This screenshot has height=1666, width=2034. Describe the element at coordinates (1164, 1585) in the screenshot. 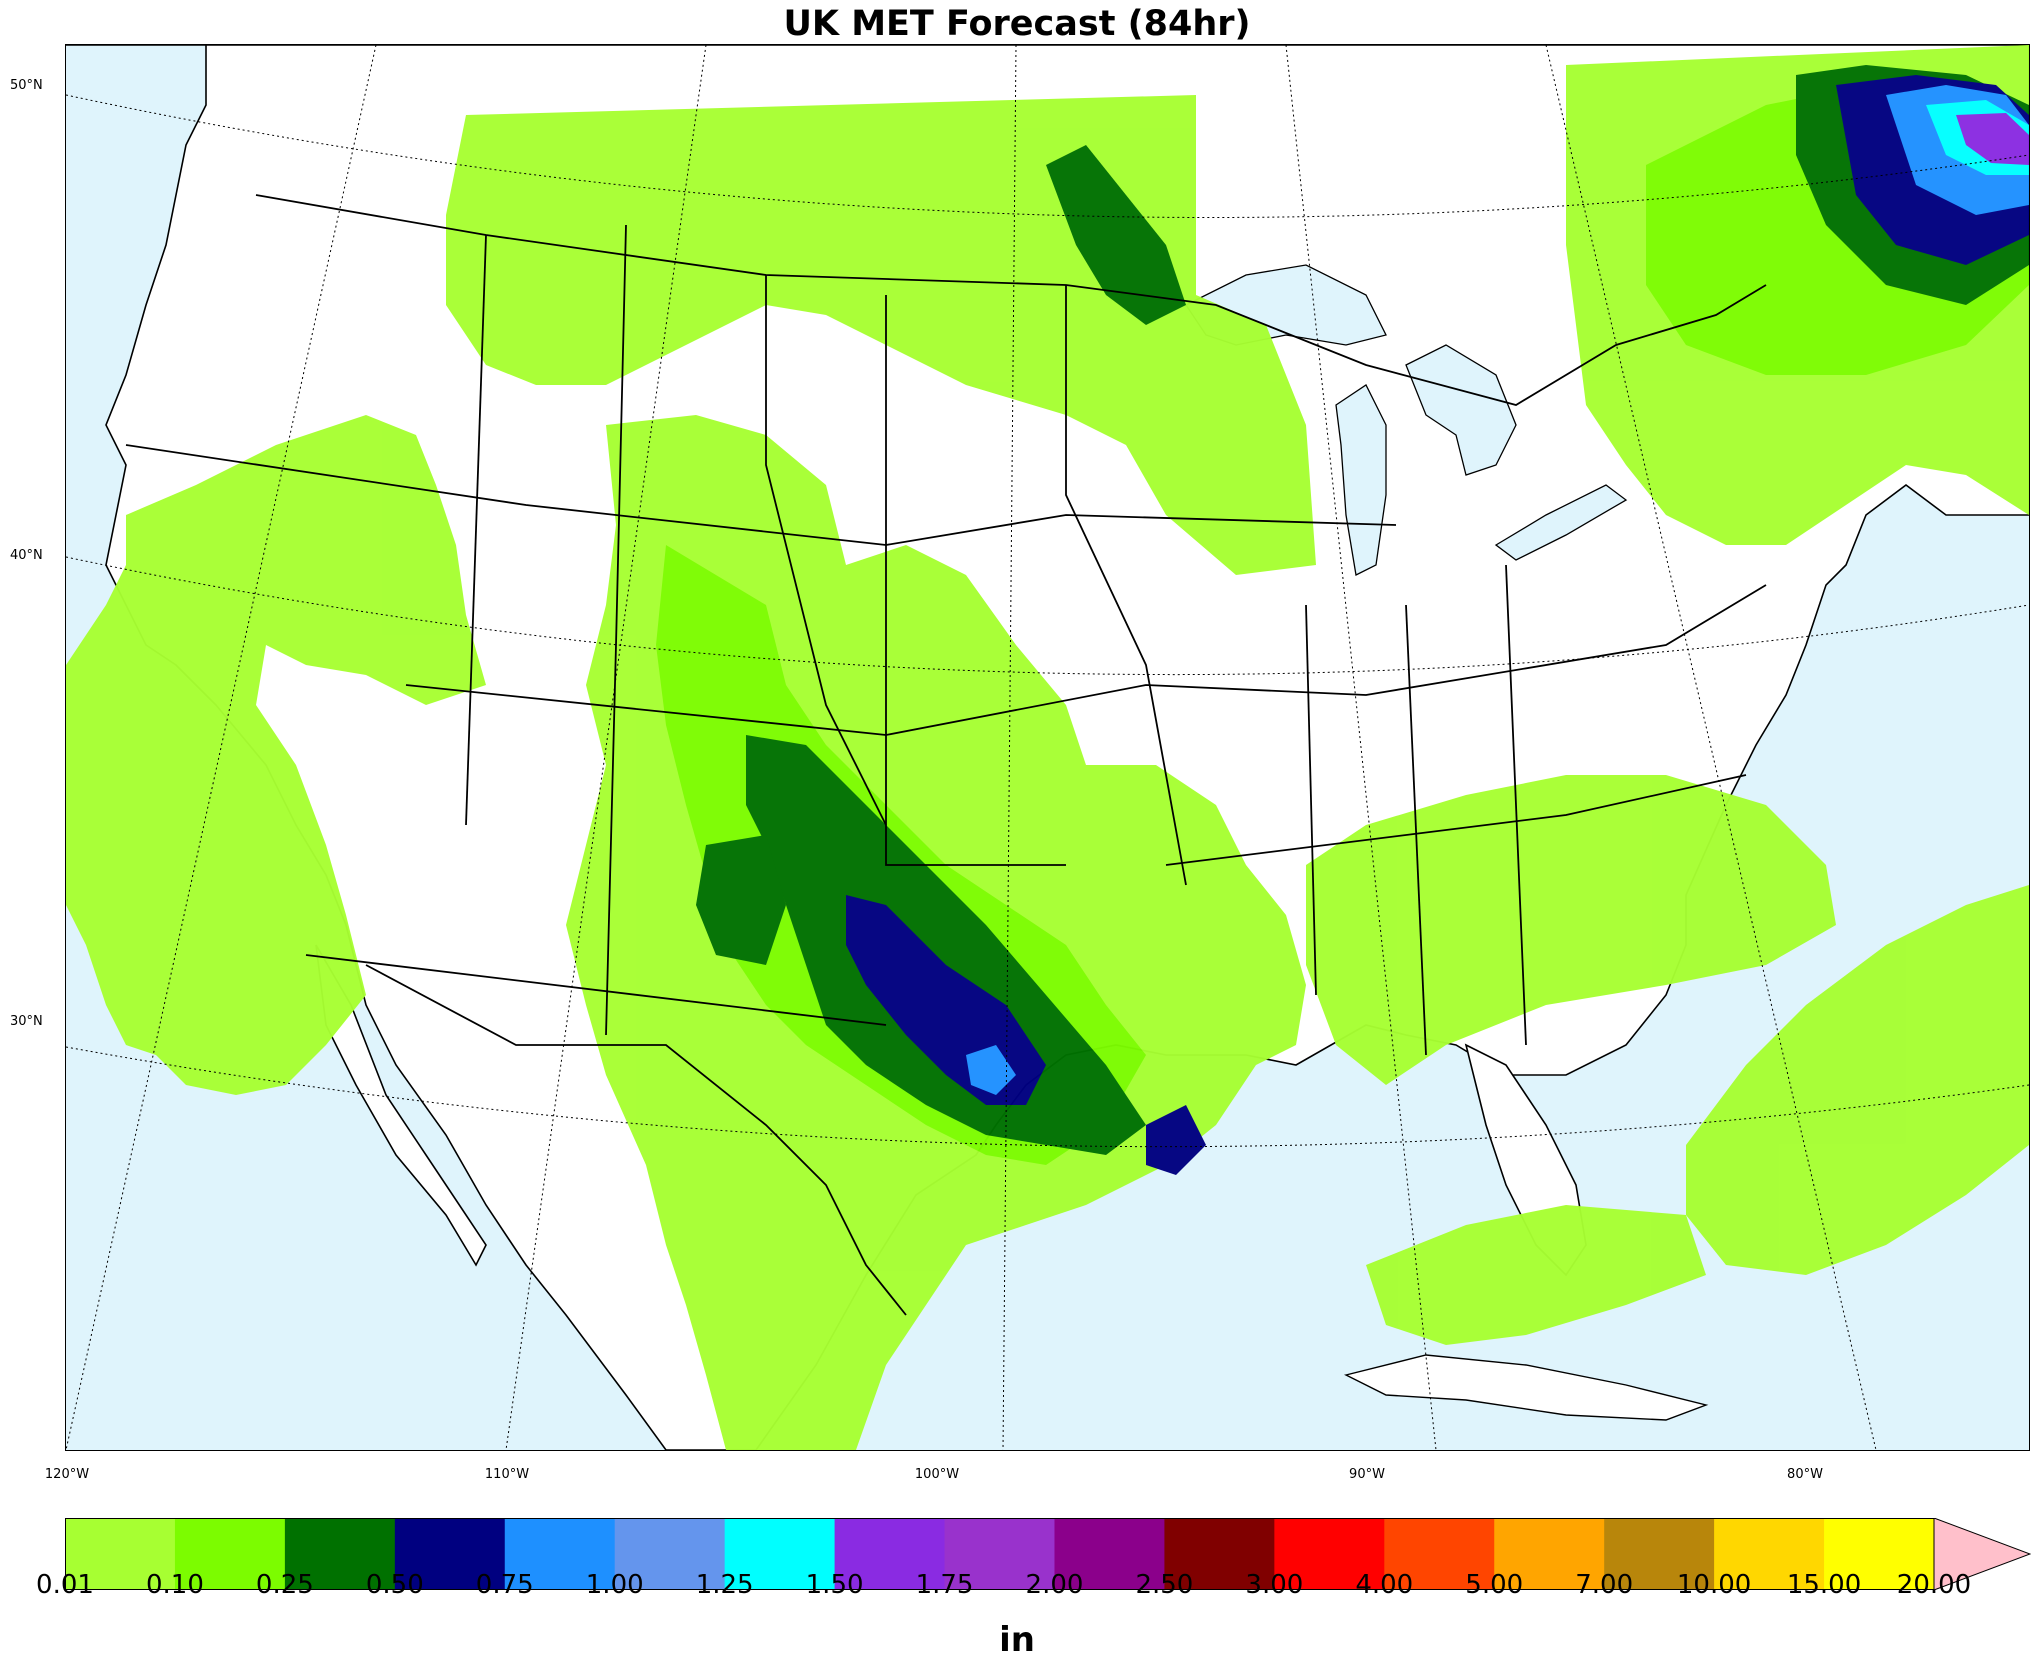

I see `colorbar-tick-10: 2.50` at that location.